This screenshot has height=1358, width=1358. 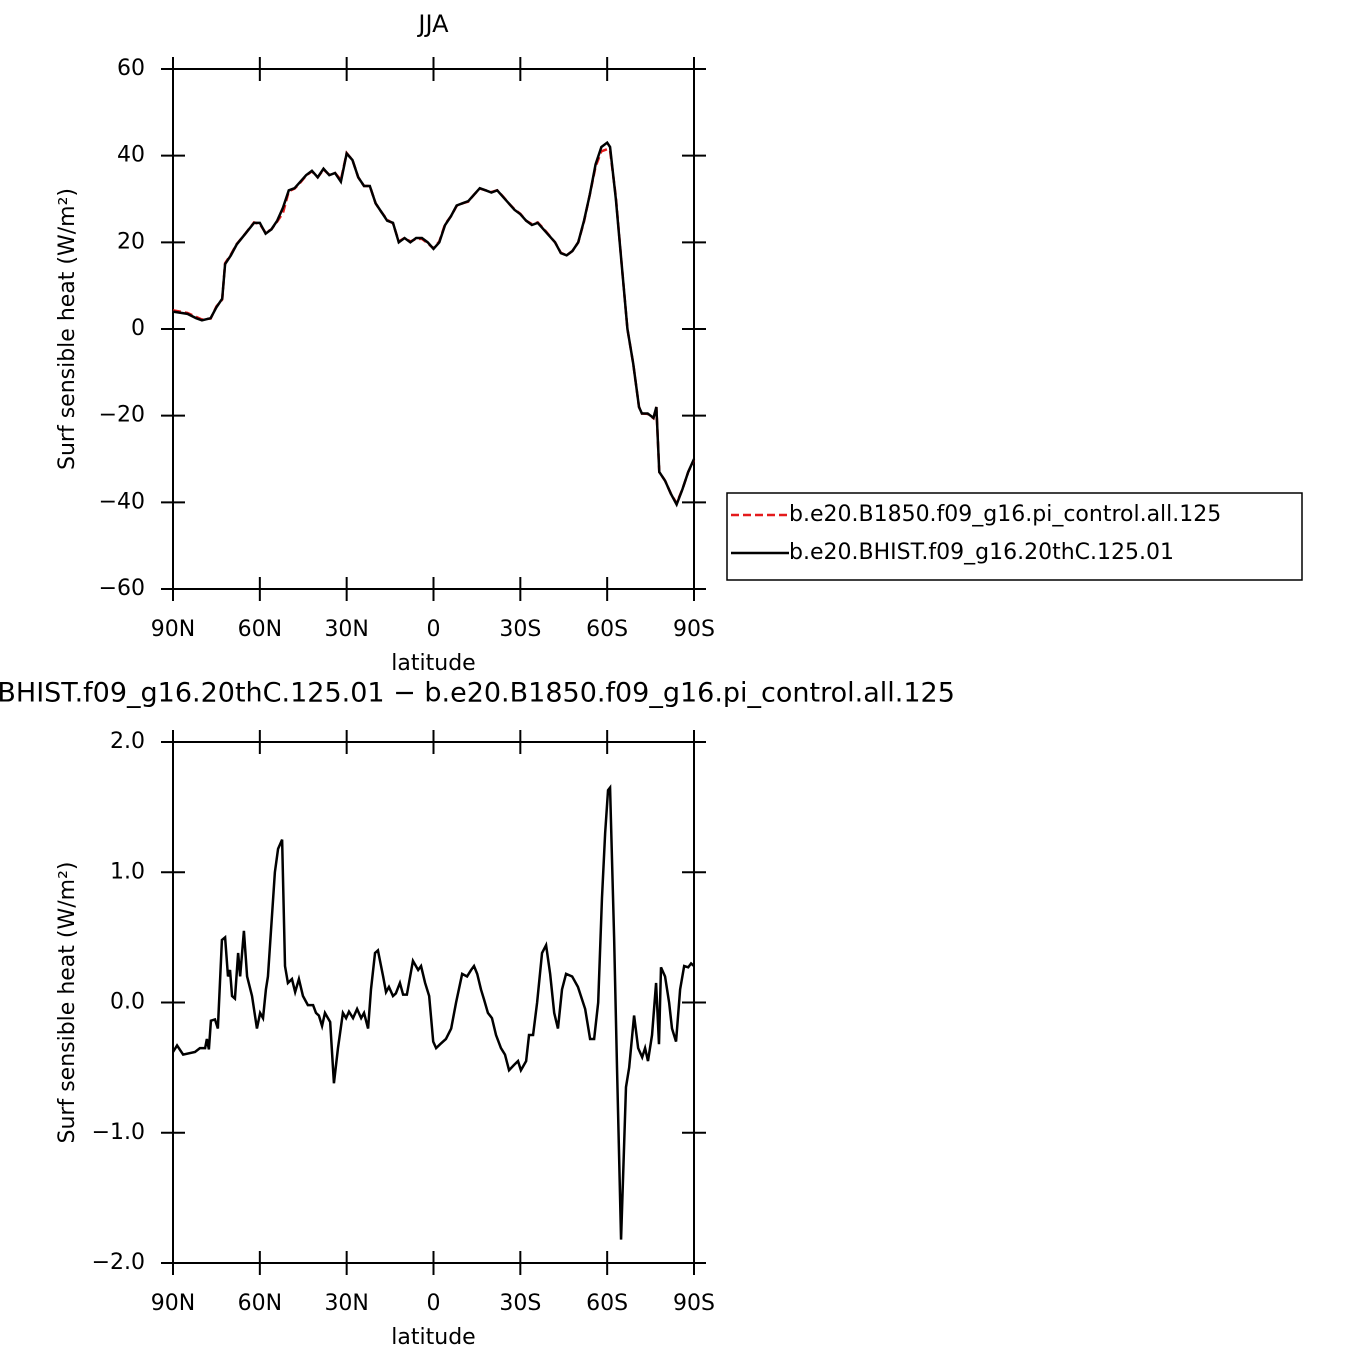 I want to click on y-tick-label: −60, so click(x=122, y=588).